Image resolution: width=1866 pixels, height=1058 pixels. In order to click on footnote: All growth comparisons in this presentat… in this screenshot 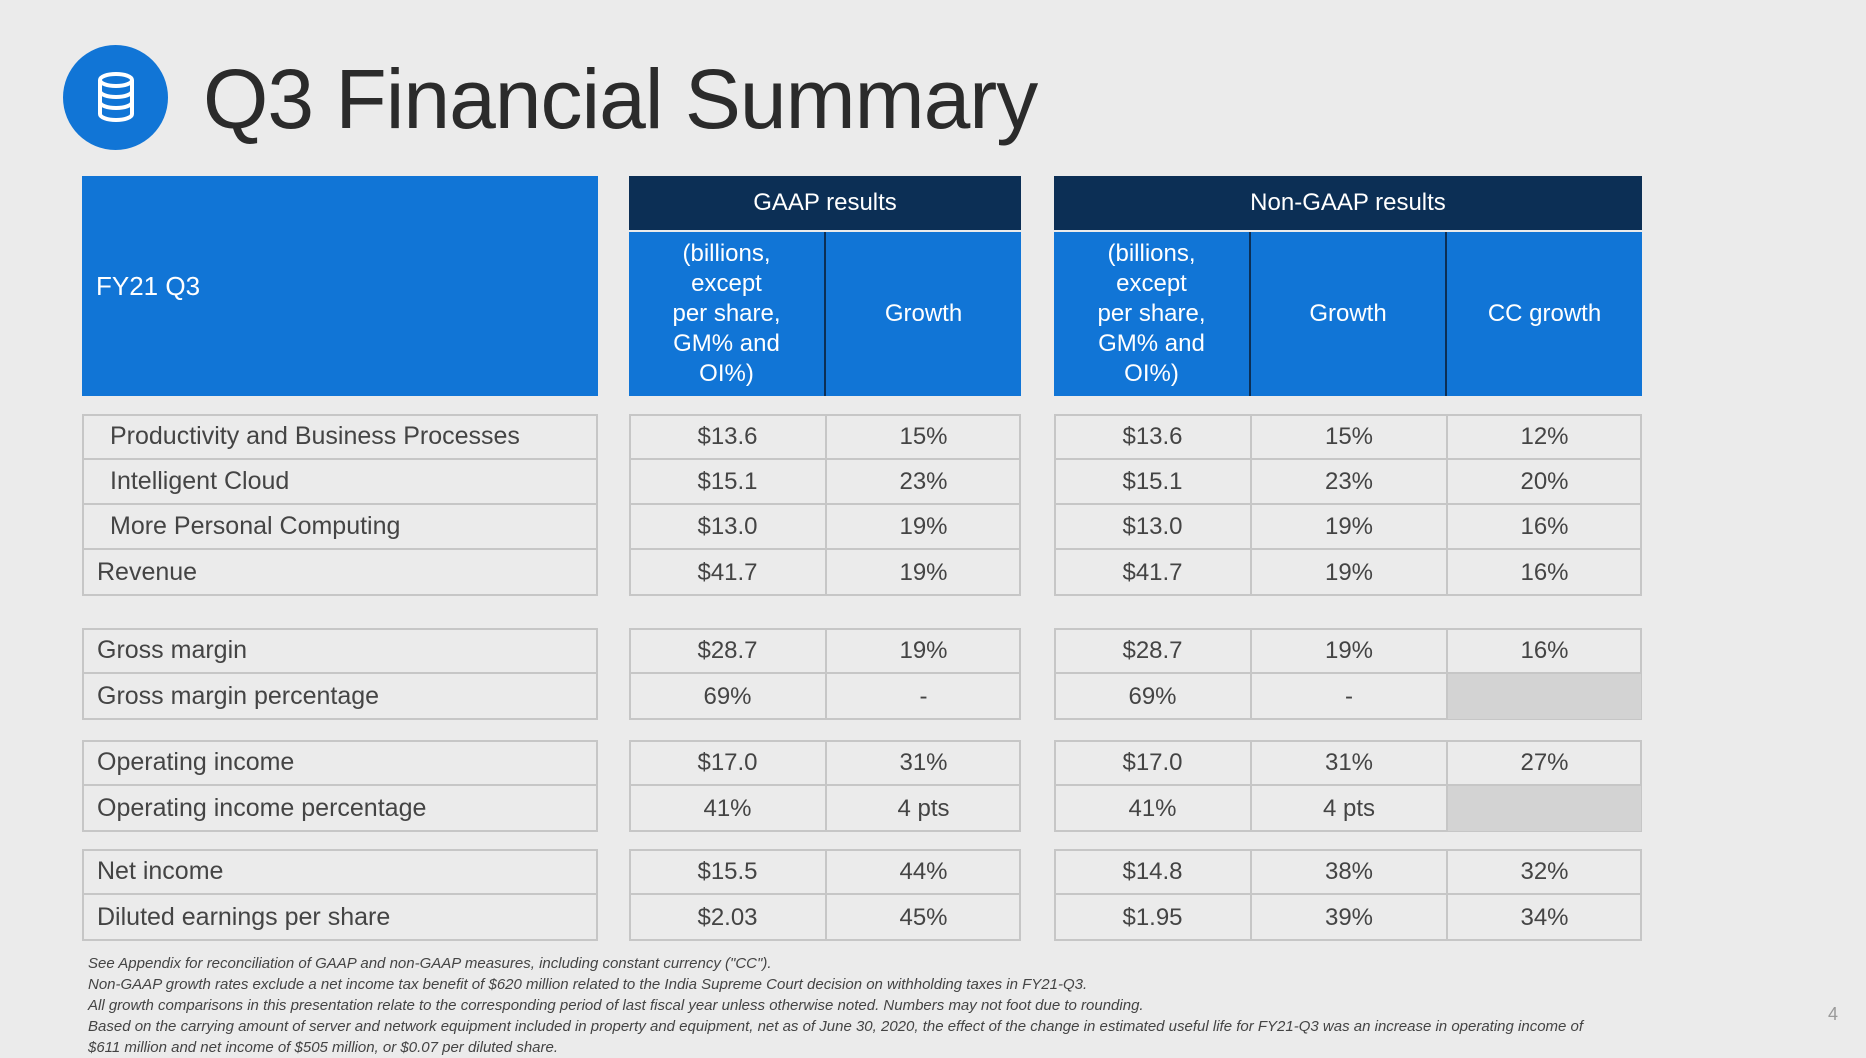, I will do `click(616, 1005)`.